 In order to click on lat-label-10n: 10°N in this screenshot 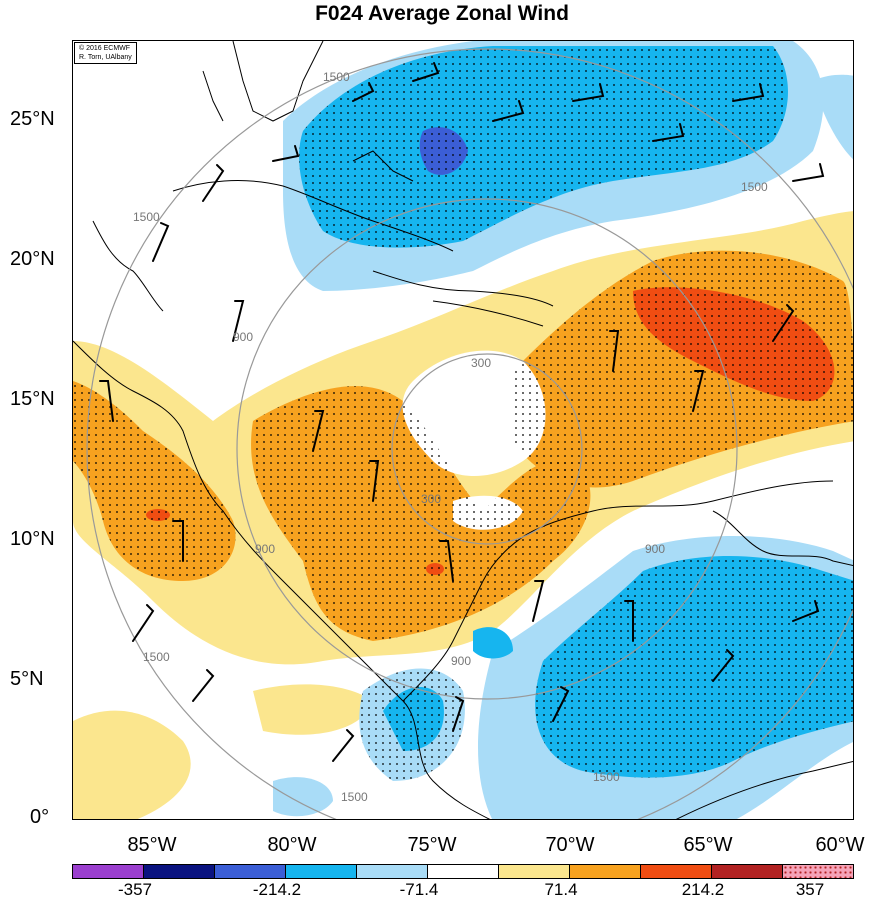, I will do `click(32, 539)`.